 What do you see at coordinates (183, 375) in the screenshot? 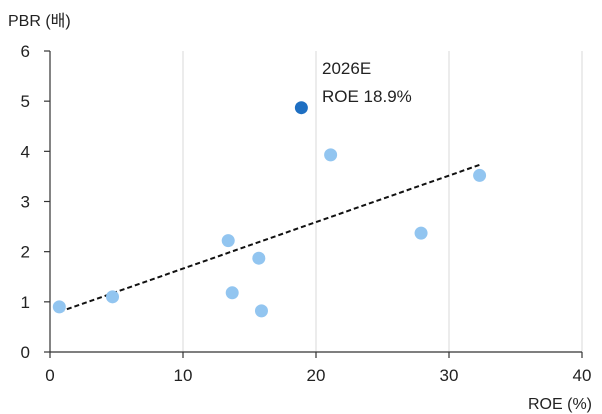
I see `x-tick-label-10: 10` at bounding box center [183, 375].